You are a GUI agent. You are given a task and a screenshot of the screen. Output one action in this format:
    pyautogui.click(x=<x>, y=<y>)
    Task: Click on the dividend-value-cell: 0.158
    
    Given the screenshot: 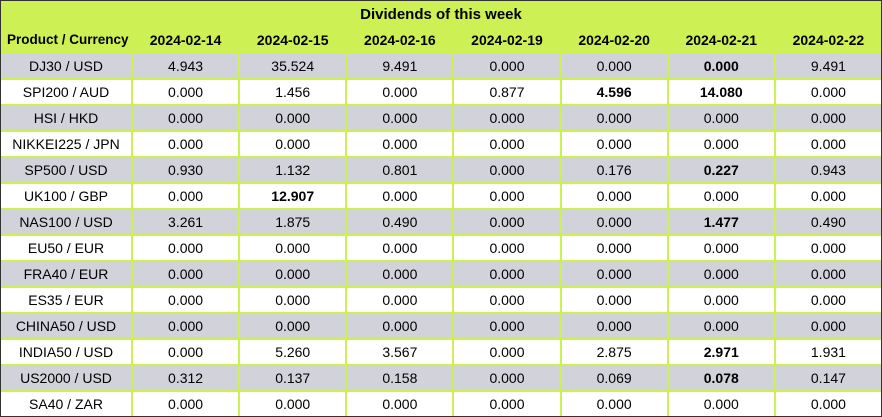 What is the action you would take?
    pyautogui.click(x=399, y=377)
    